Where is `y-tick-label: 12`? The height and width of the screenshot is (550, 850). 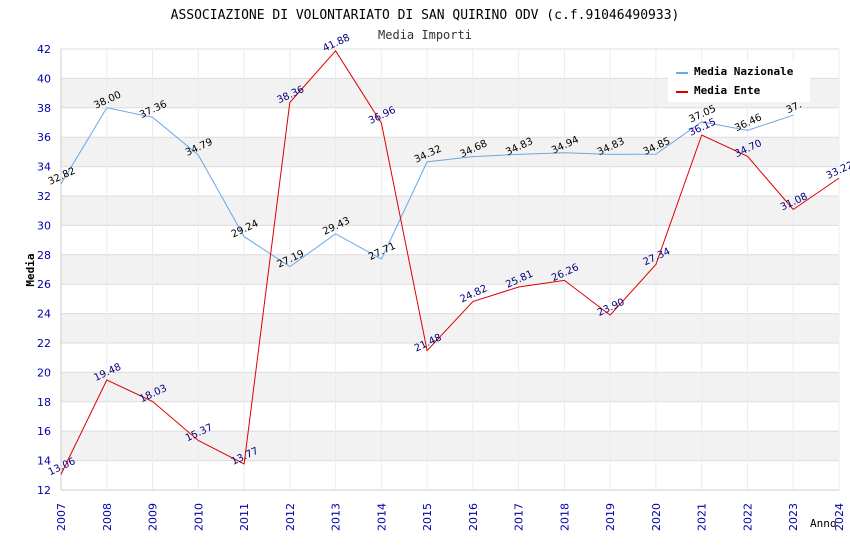 y-tick-label: 12 is located at coordinates (44, 490).